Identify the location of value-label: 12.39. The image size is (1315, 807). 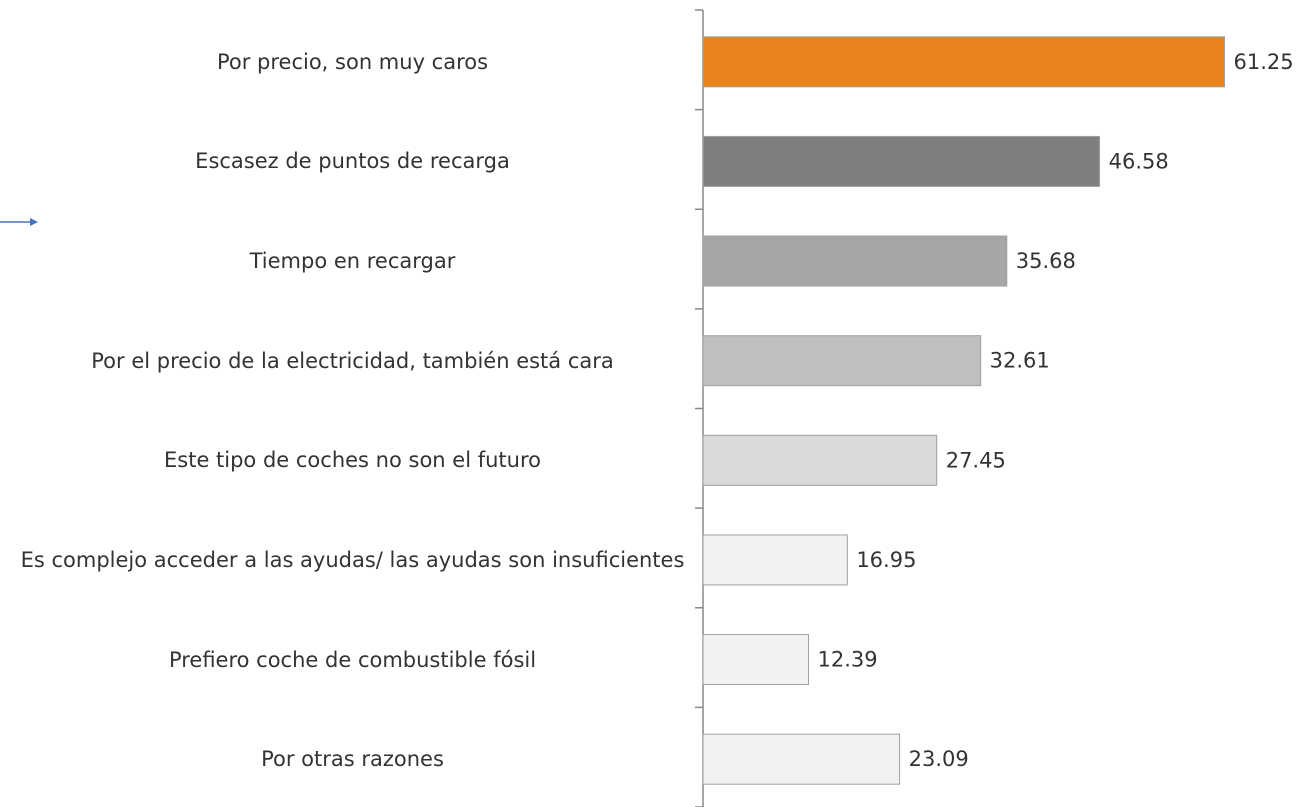
(847, 660).